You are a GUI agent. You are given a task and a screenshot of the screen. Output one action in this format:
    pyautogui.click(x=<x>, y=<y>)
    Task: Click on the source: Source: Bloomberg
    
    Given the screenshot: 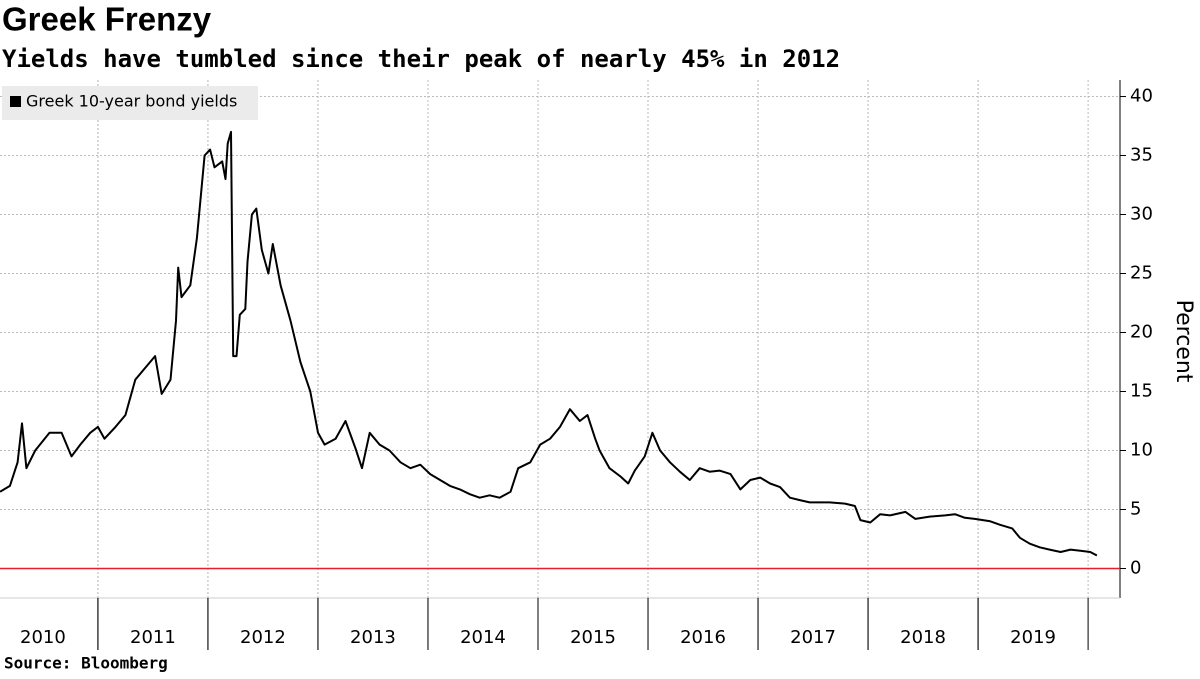 What is the action you would take?
    pyautogui.click(x=86, y=663)
    